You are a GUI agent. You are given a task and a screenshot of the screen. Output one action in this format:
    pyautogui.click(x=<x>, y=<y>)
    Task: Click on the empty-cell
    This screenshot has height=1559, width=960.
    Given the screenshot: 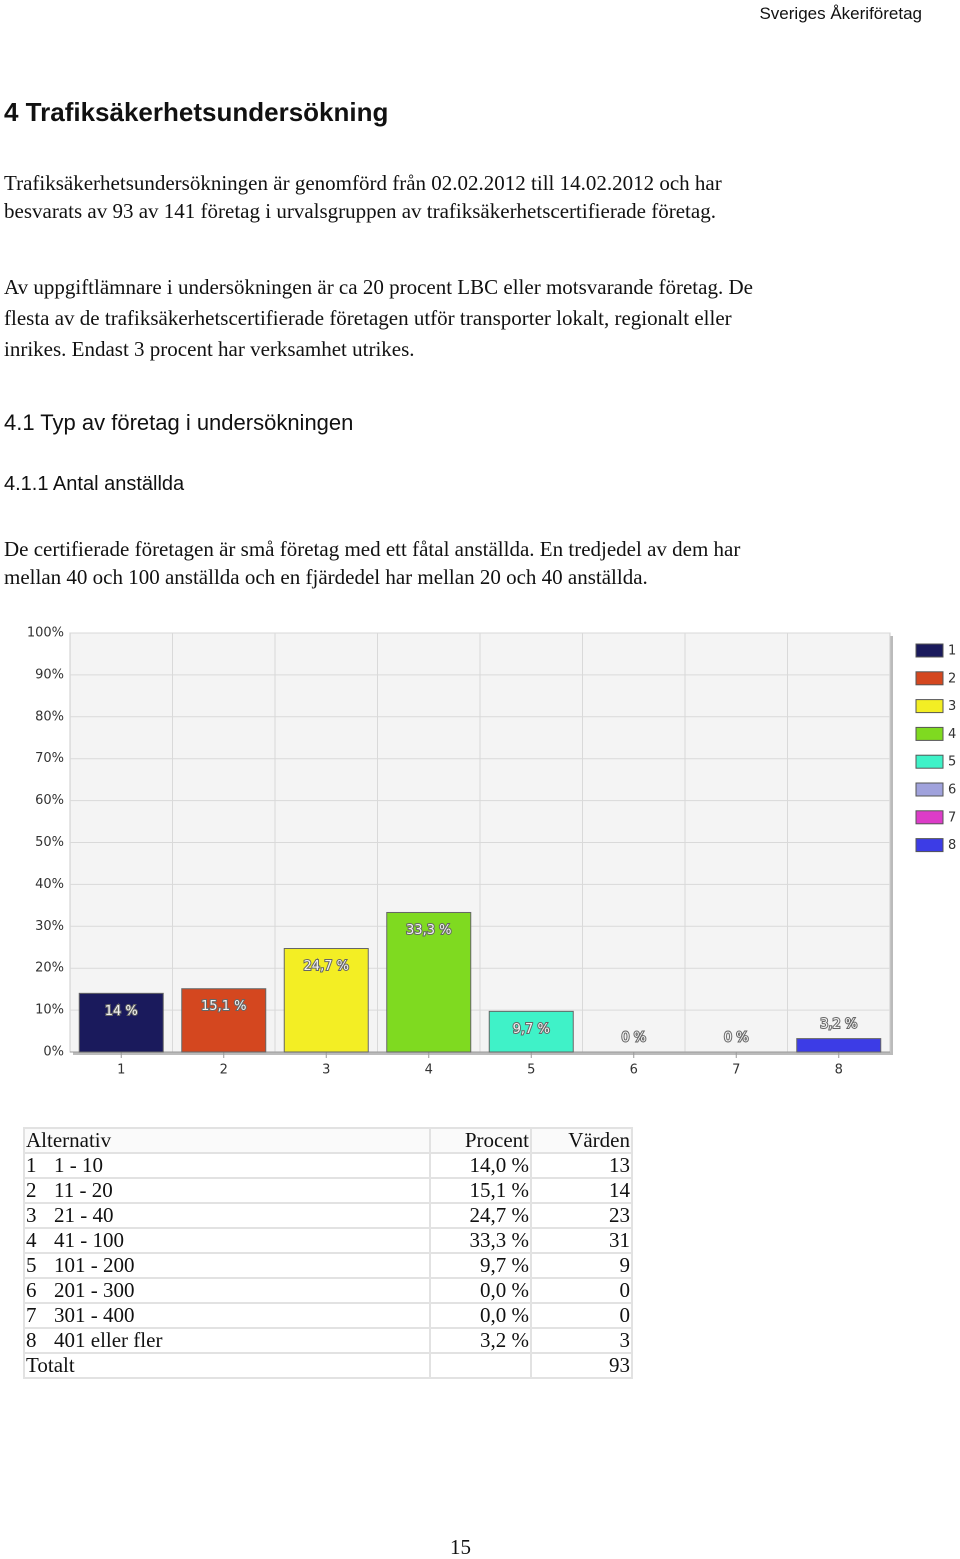 What is the action you would take?
    pyautogui.click(x=480, y=1365)
    